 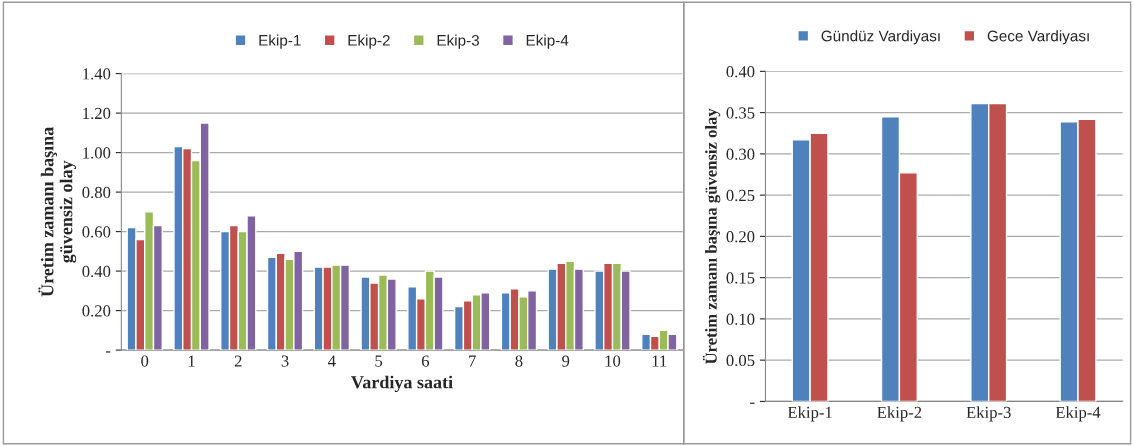 I want to click on x-tick-label: 5, so click(x=379, y=361).